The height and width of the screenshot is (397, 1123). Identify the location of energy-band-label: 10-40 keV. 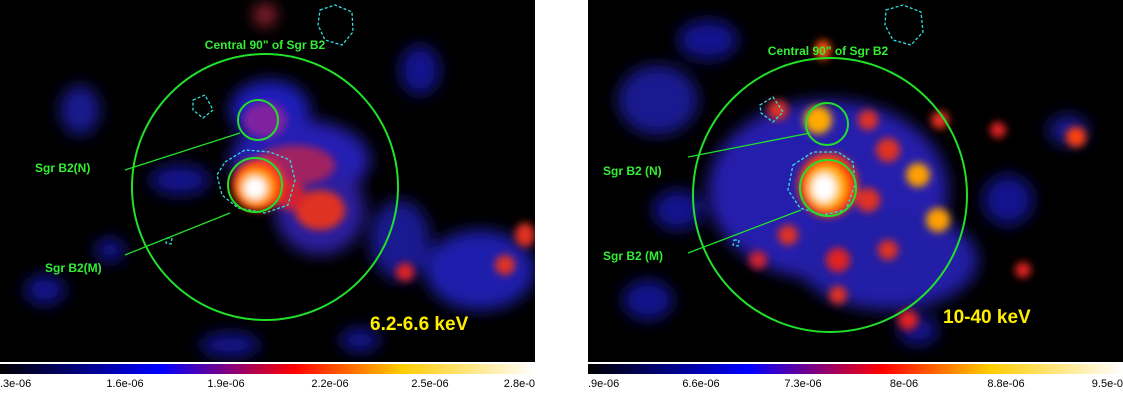
(987, 317).